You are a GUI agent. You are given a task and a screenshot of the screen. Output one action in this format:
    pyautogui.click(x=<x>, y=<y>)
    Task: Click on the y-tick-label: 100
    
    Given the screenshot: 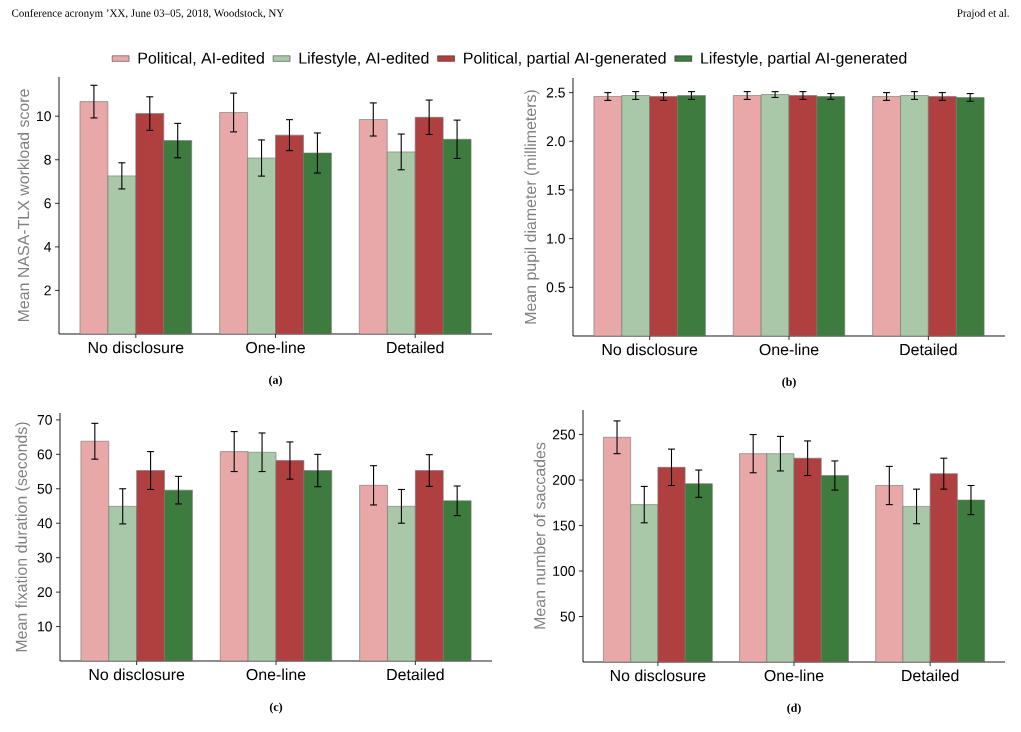 What is the action you would take?
    pyautogui.click(x=564, y=571)
    